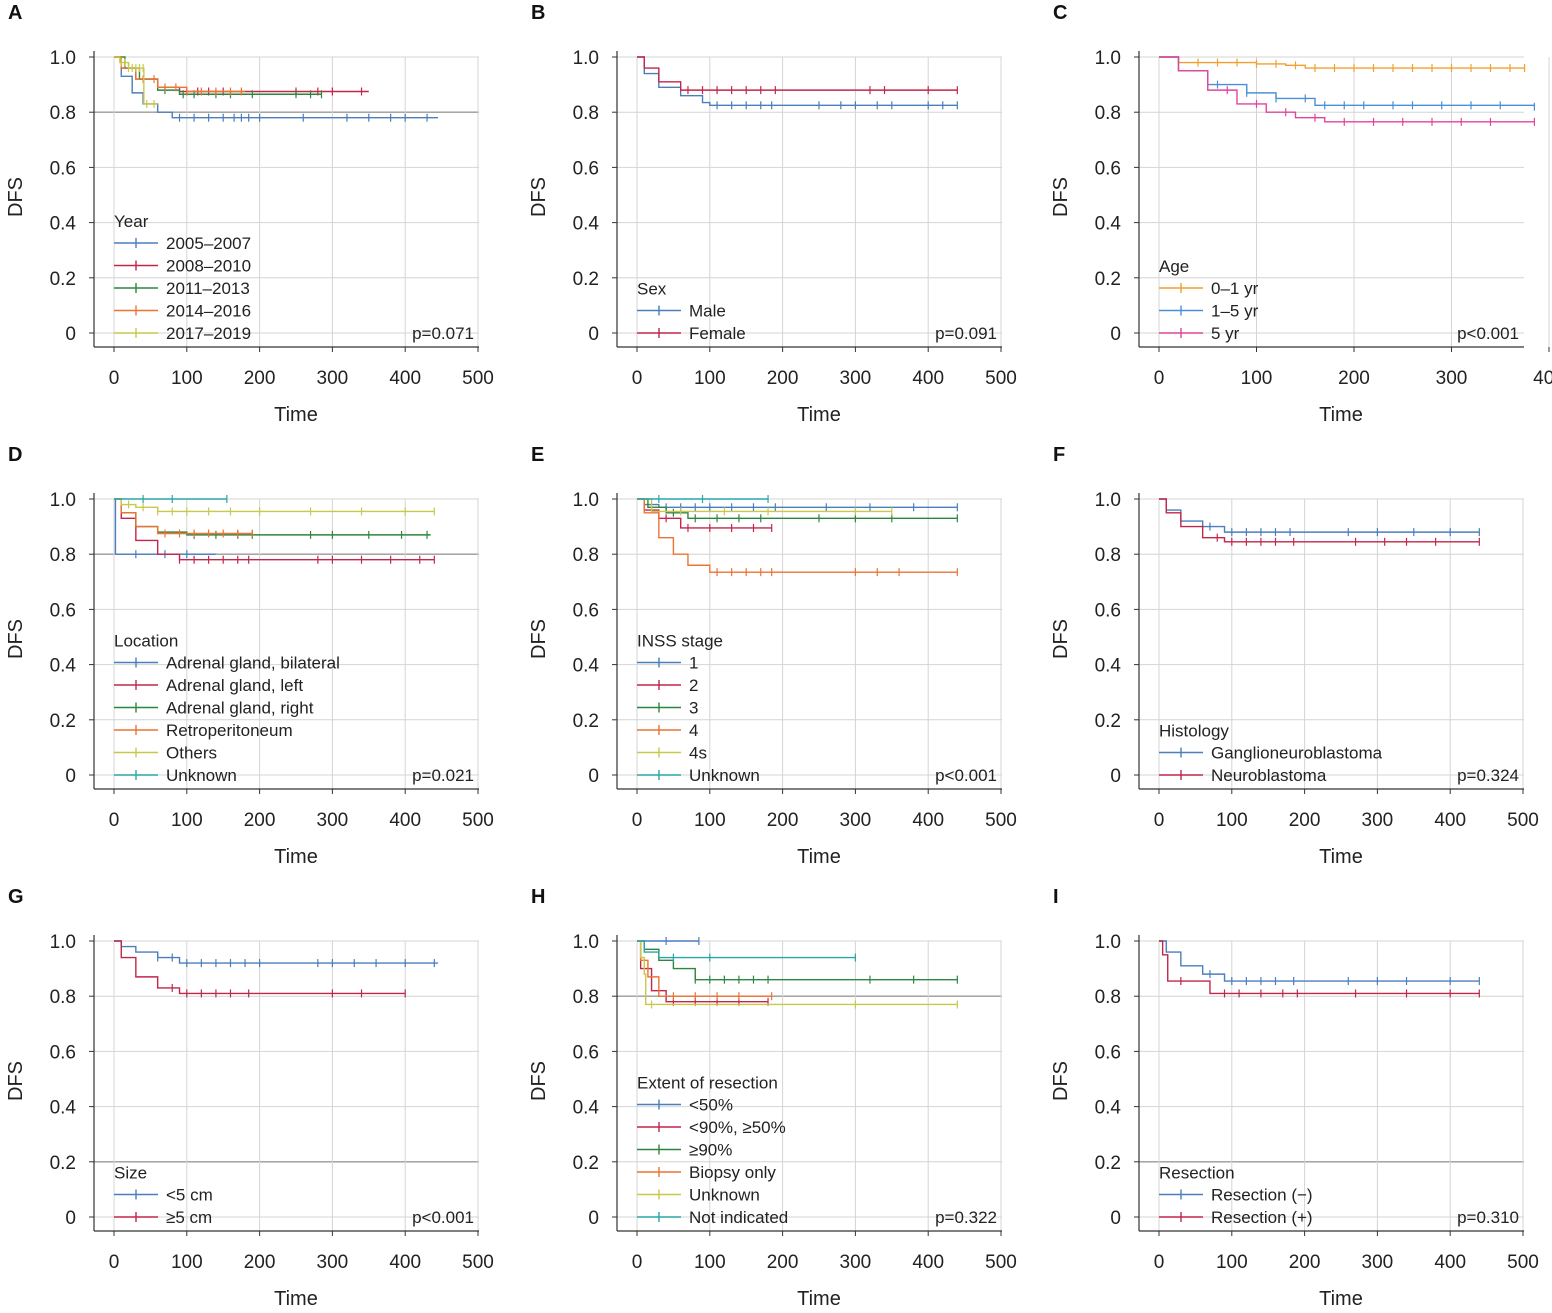 The image size is (1552, 1313). I want to click on panel-letter: D, so click(15, 455).